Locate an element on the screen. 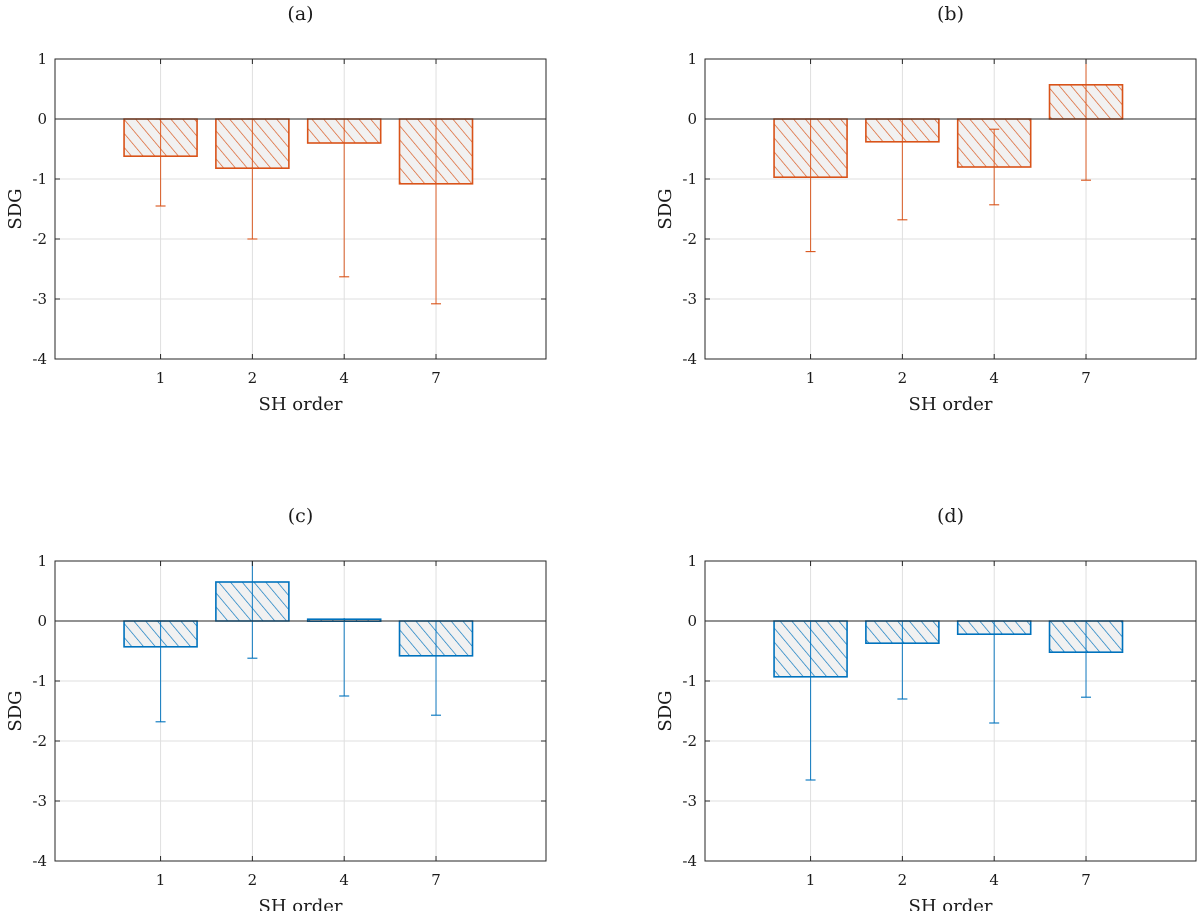  panel-title: (c) is located at coordinates (300, 516).